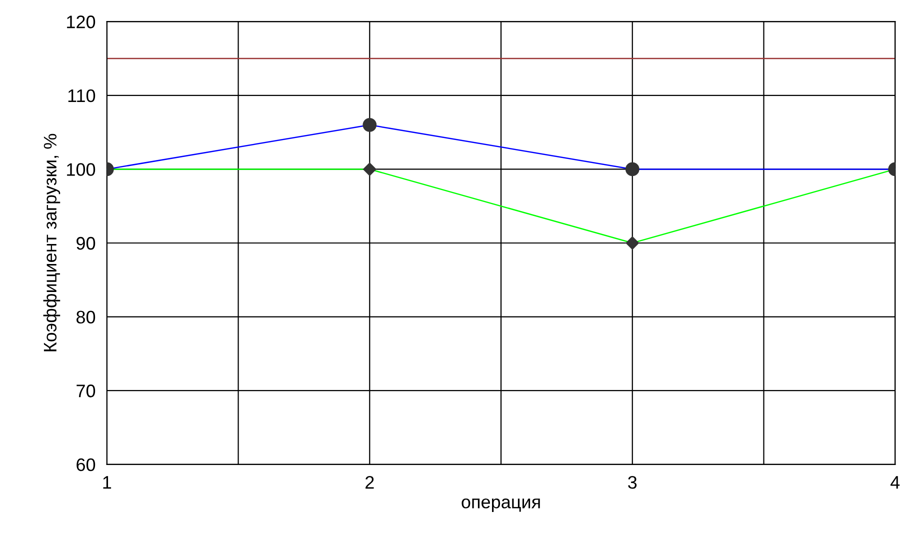 This screenshot has width=906, height=540. I want to click on x-tick-label: 3, so click(632, 482).